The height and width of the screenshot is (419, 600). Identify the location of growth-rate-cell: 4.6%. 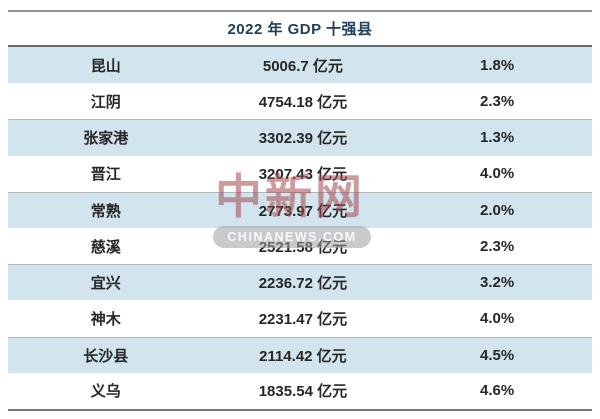
(497, 391).